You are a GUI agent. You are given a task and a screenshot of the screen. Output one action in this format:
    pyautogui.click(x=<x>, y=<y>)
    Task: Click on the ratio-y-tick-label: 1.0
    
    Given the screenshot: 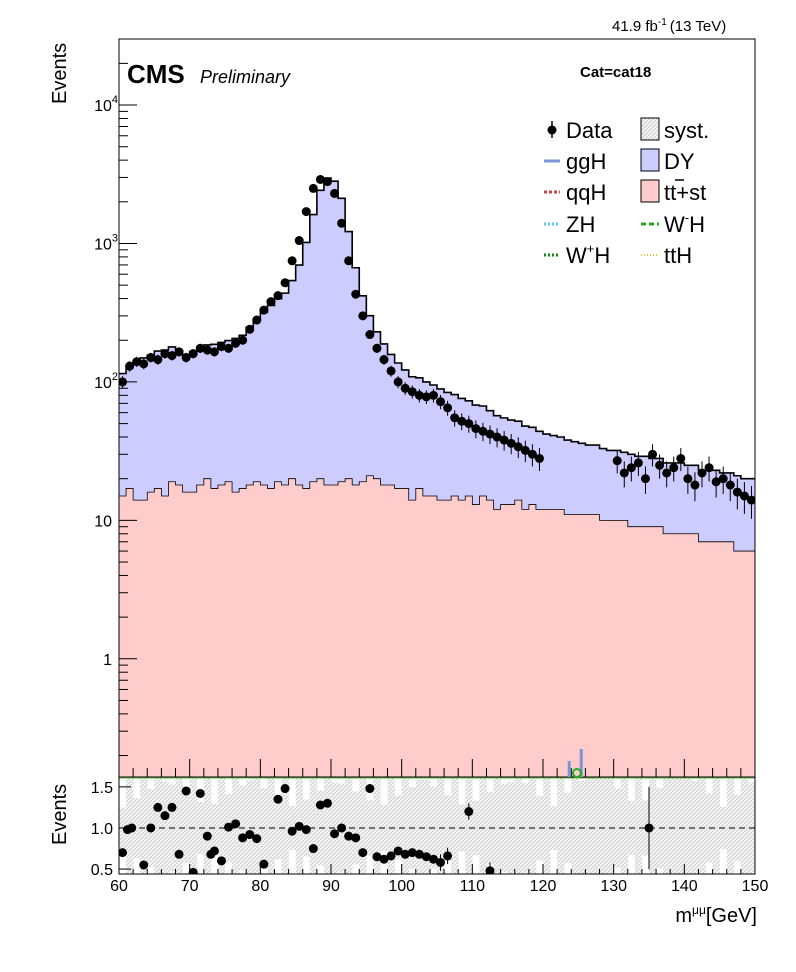 What is the action you would take?
    pyautogui.click(x=102, y=829)
    